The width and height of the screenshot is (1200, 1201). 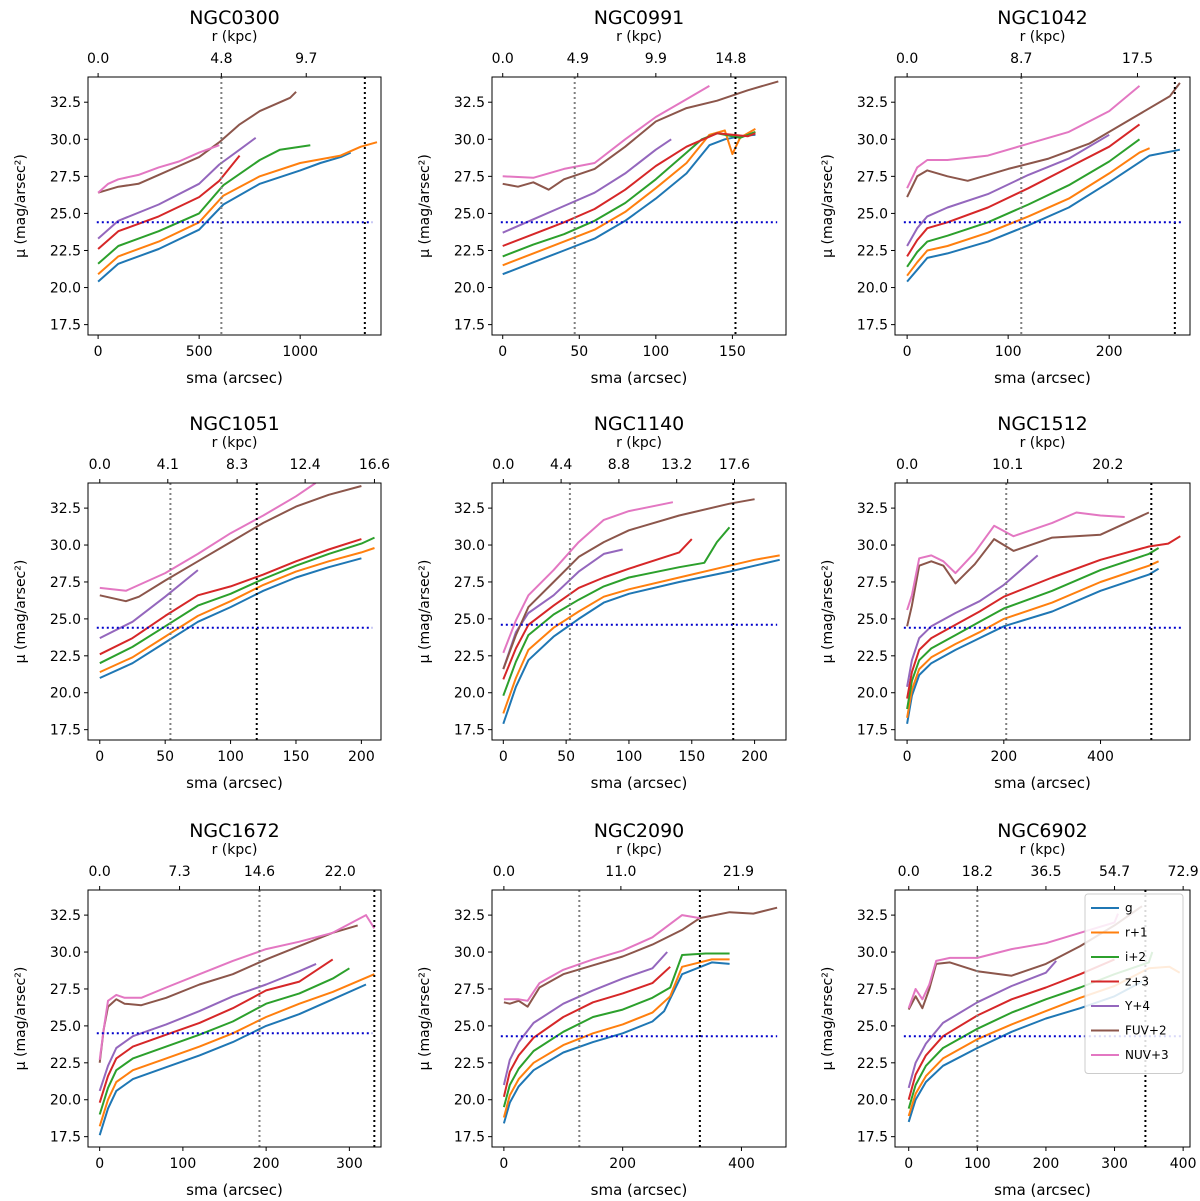 I want to click on top-tick-label: 17.6, so click(x=734, y=465).